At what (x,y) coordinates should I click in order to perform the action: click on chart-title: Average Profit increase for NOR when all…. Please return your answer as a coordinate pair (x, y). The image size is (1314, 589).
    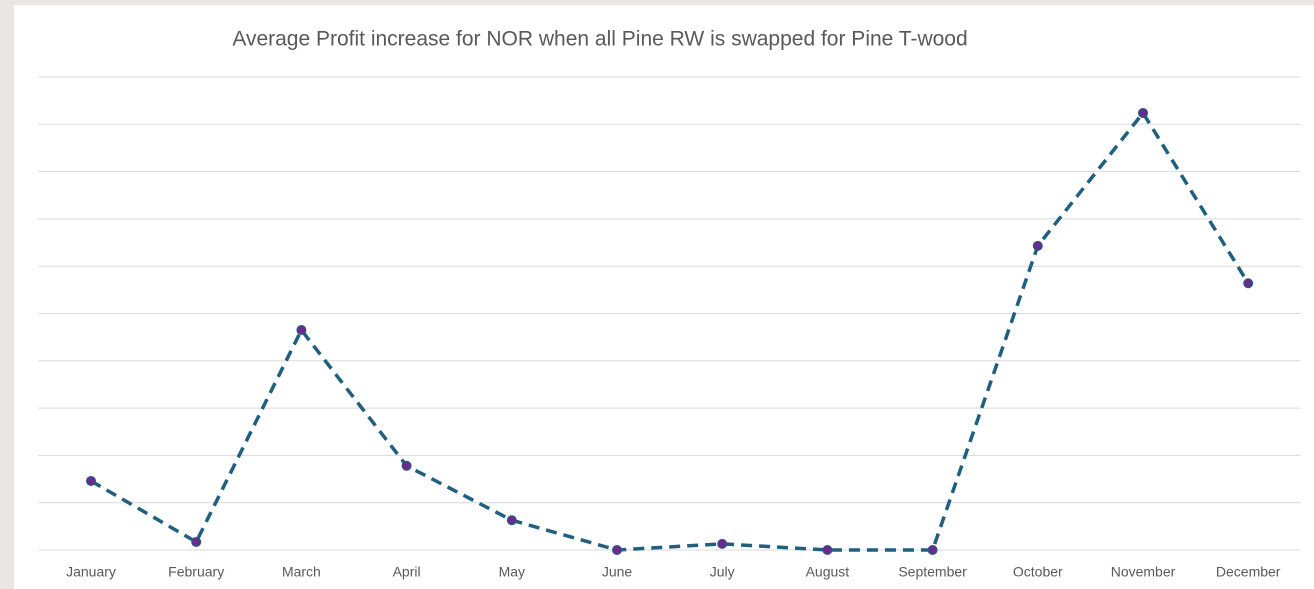
    Looking at the image, I should click on (599, 39).